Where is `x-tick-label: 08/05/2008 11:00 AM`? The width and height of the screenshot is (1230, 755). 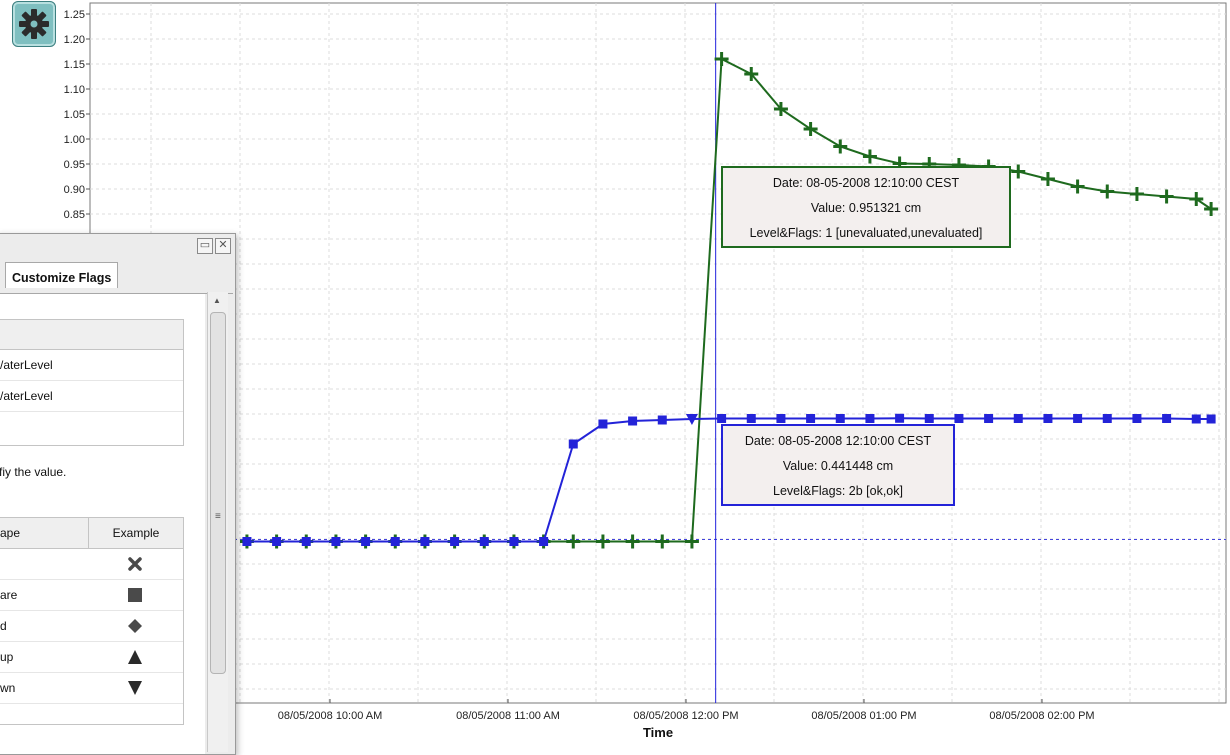
x-tick-label: 08/05/2008 11:00 AM is located at coordinates (508, 716).